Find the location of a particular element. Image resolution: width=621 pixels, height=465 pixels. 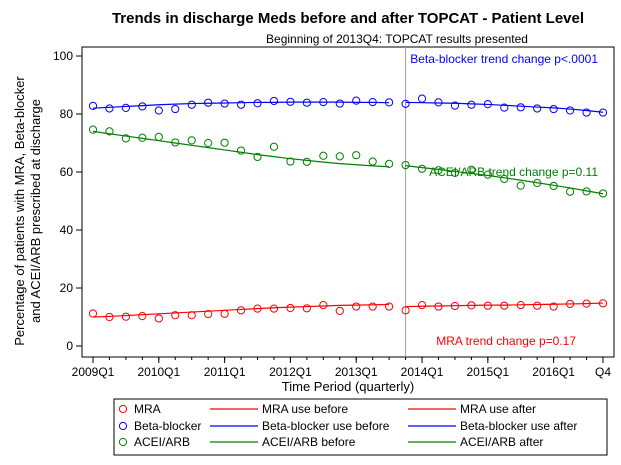

legend-frame is located at coordinates (360, 427).